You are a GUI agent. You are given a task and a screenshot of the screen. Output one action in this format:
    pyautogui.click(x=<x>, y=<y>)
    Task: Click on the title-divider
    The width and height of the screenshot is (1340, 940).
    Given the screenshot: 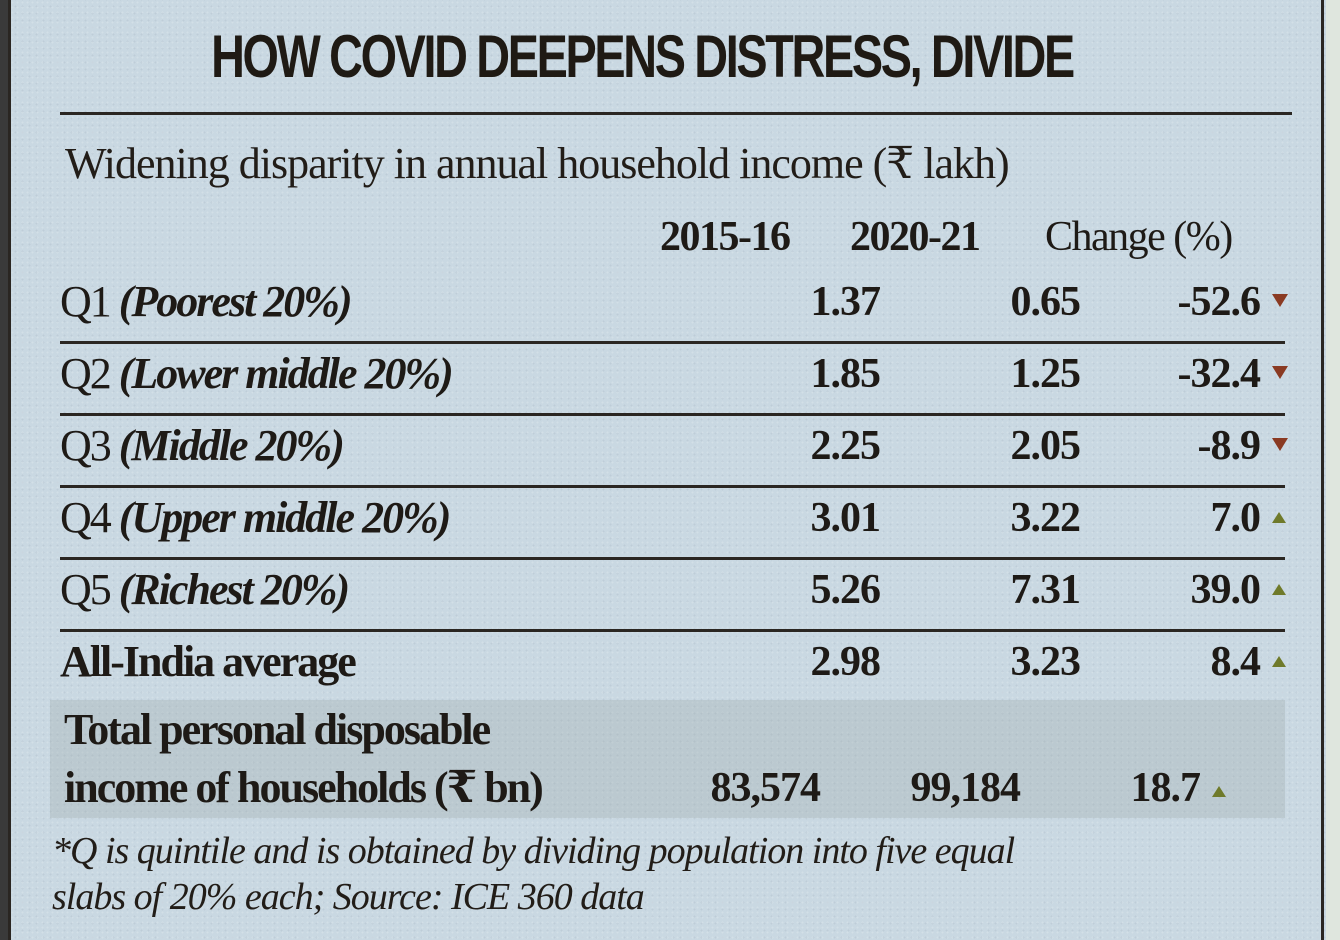 What is the action you would take?
    pyautogui.click(x=676, y=113)
    